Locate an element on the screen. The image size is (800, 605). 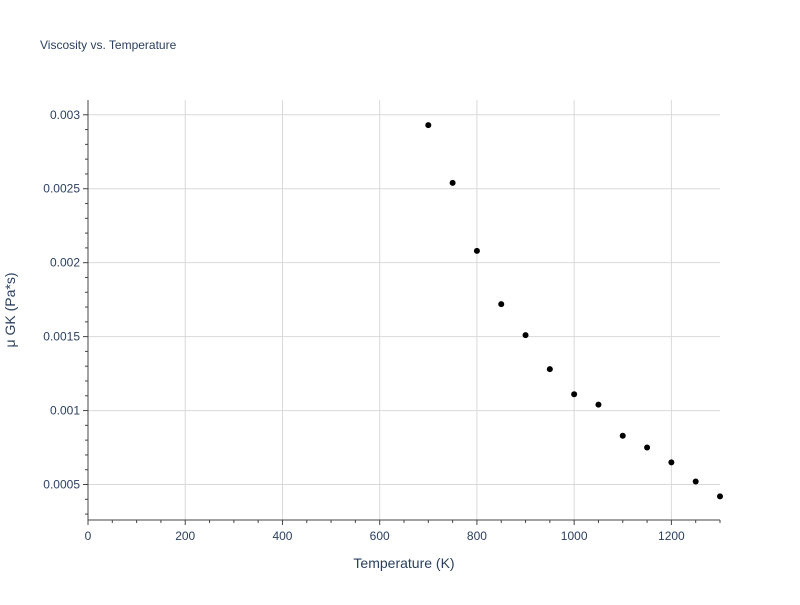
y-tick-label: 0.002 is located at coordinates (65, 263).